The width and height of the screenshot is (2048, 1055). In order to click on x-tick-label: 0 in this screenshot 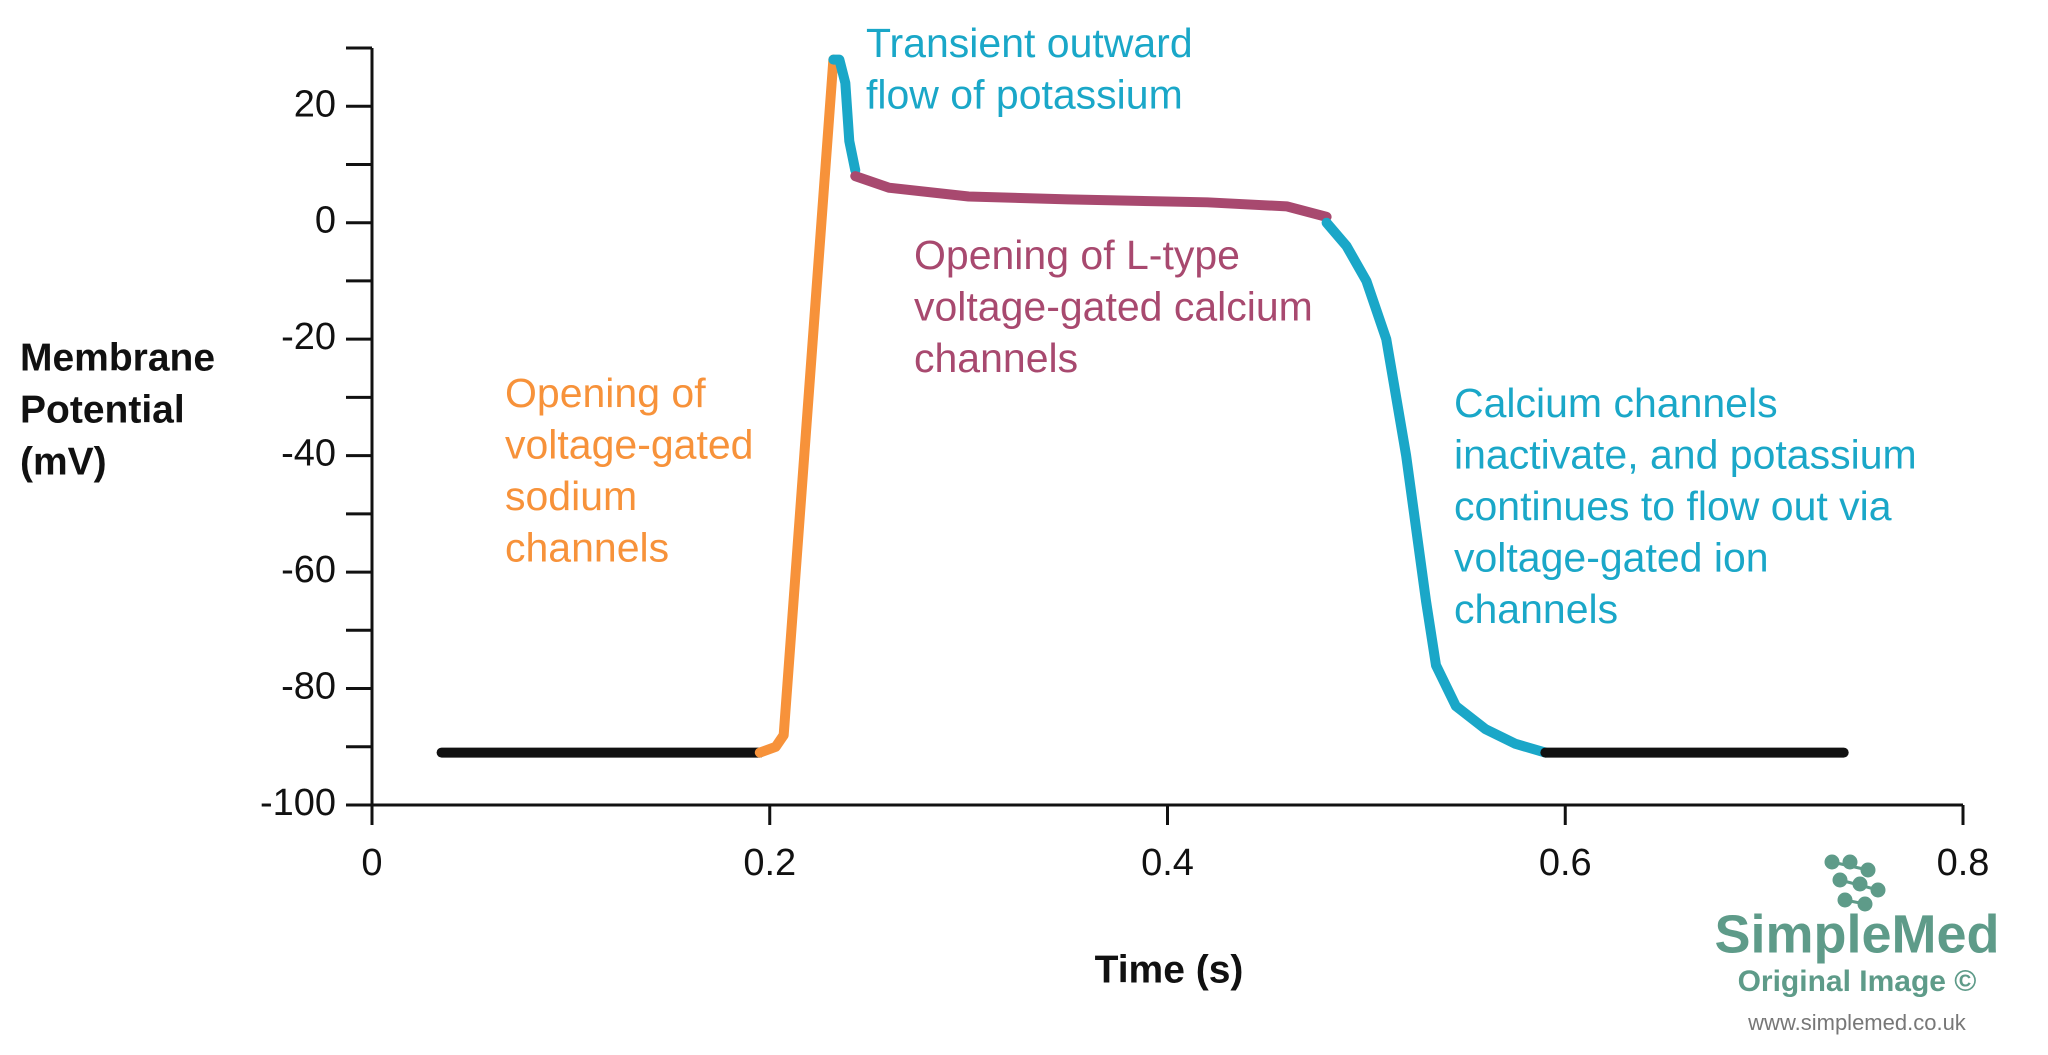, I will do `click(371, 863)`.